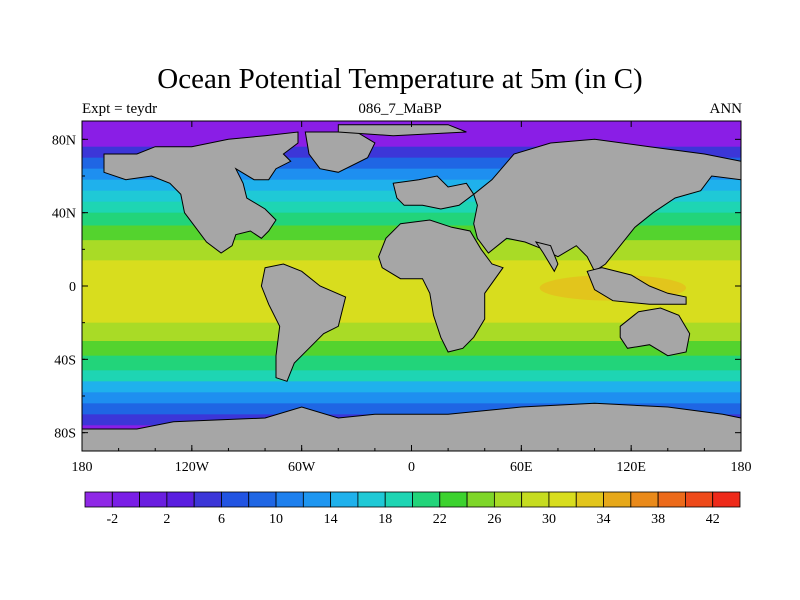 This screenshot has width=800, height=600. What do you see at coordinates (65, 434) in the screenshot?
I see `y-tick-label: 80S` at bounding box center [65, 434].